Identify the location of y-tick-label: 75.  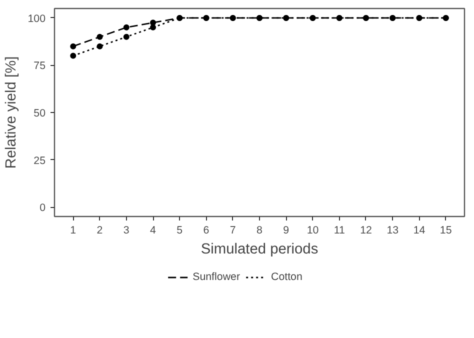
(40, 66).